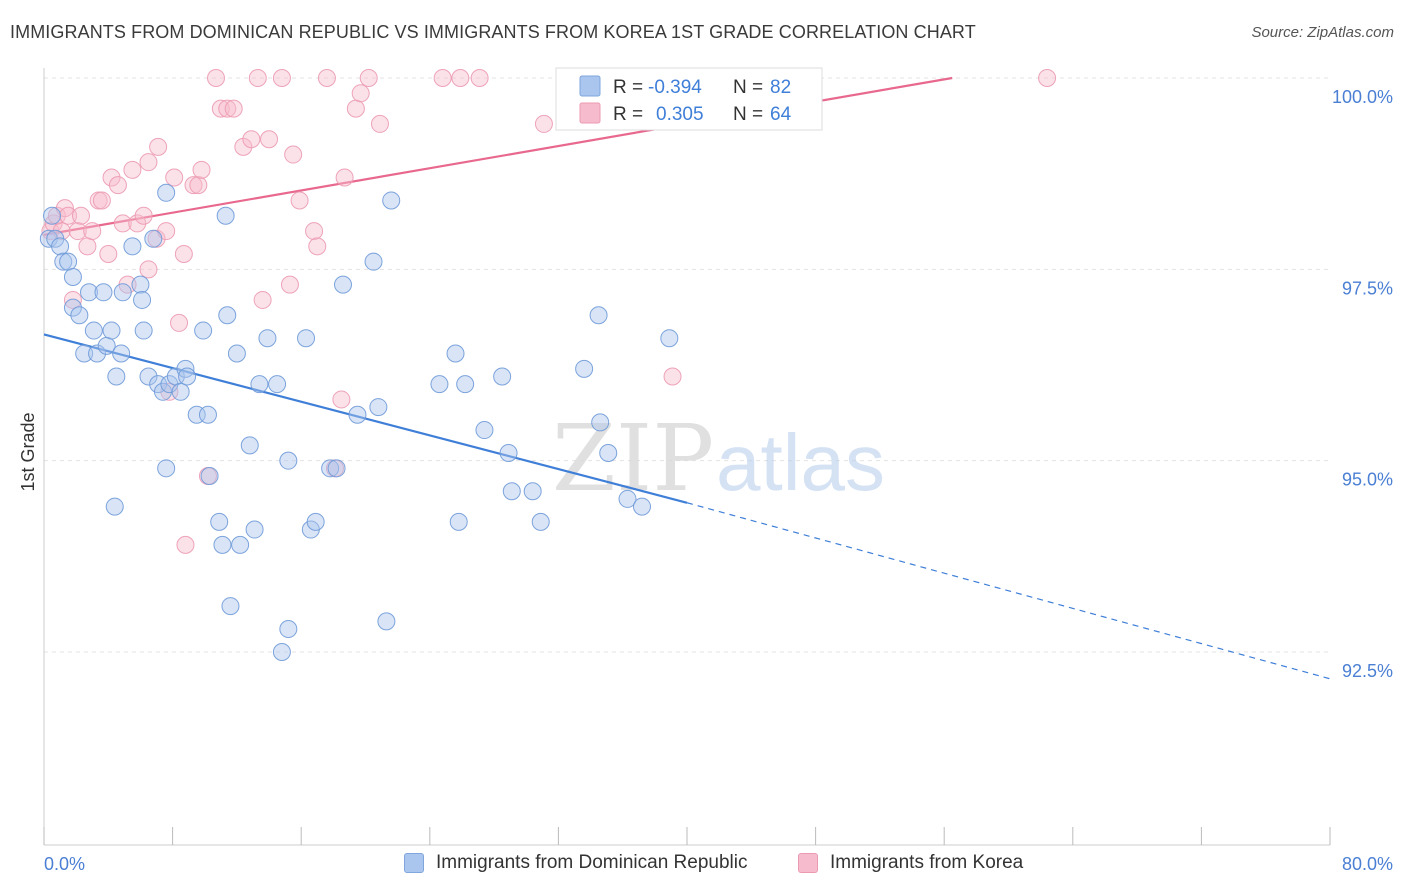 Image resolution: width=1406 pixels, height=892 pixels. I want to click on bottom-legend-label-dominican: Immigrants from Dominican Republic, so click(592, 862).